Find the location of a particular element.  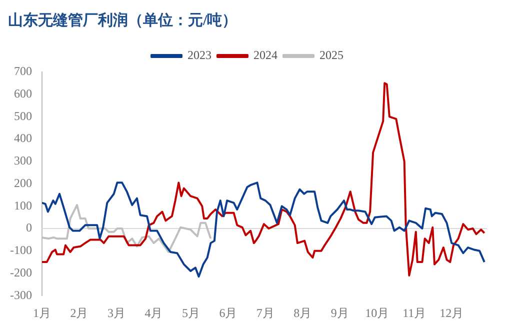

y-tick-label: 0 is located at coordinates (29, 227).